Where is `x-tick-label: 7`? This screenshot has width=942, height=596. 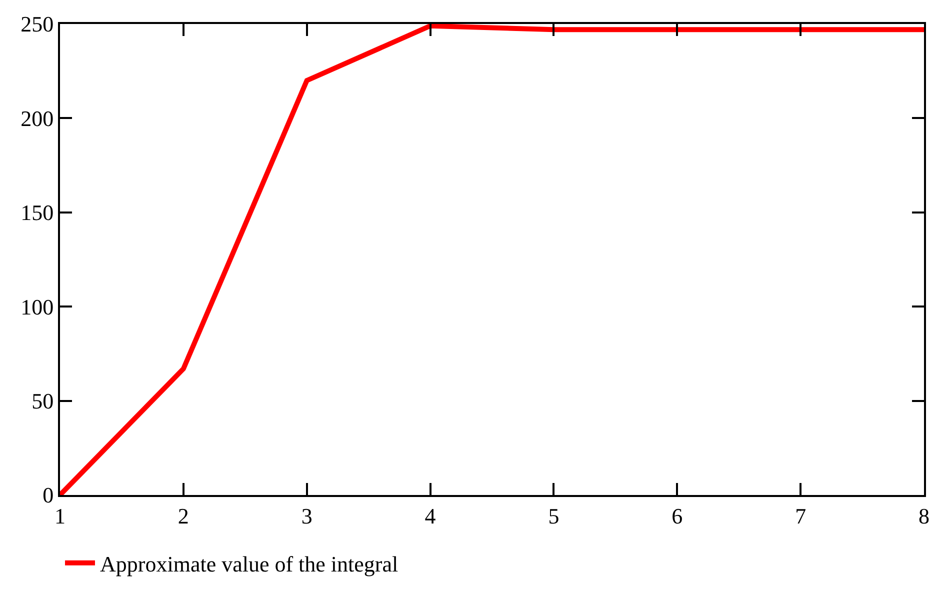
x-tick-label: 7 is located at coordinates (800, 515).